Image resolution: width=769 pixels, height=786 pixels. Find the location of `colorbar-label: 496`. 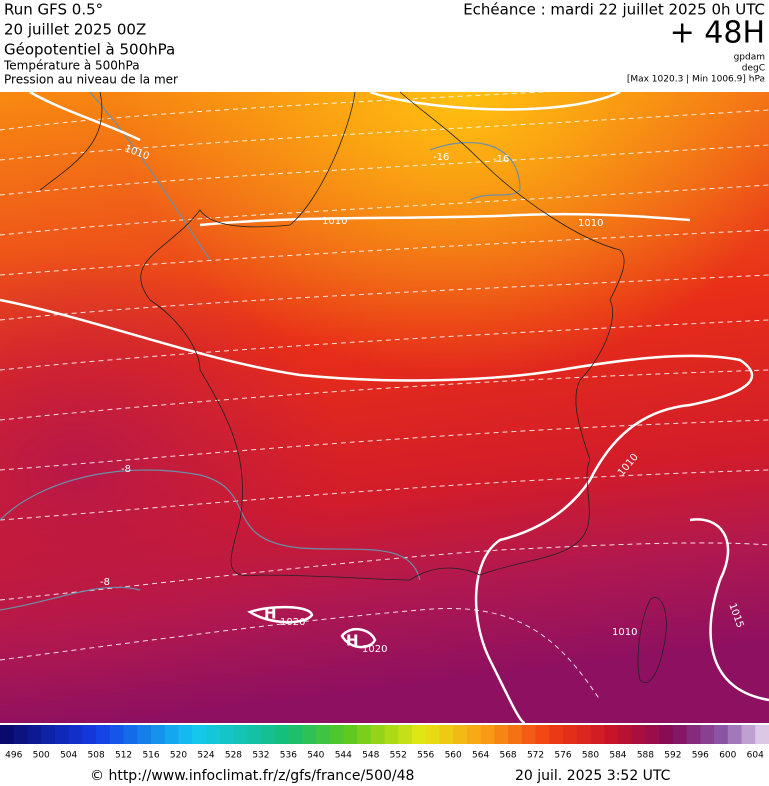

colorbar-label: 496 is located at coordinates (13, 756).